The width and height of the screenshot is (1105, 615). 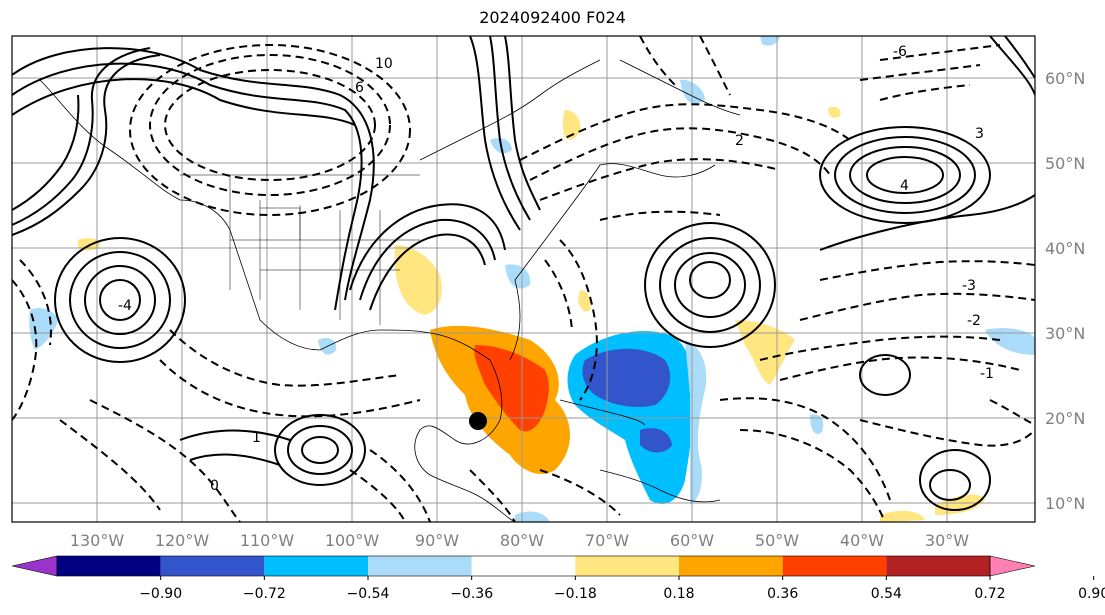 What do you see at coordinates (862, 540) in the screenshot?
I see `lon-label: 40°W` at bounding box center [862, 540].